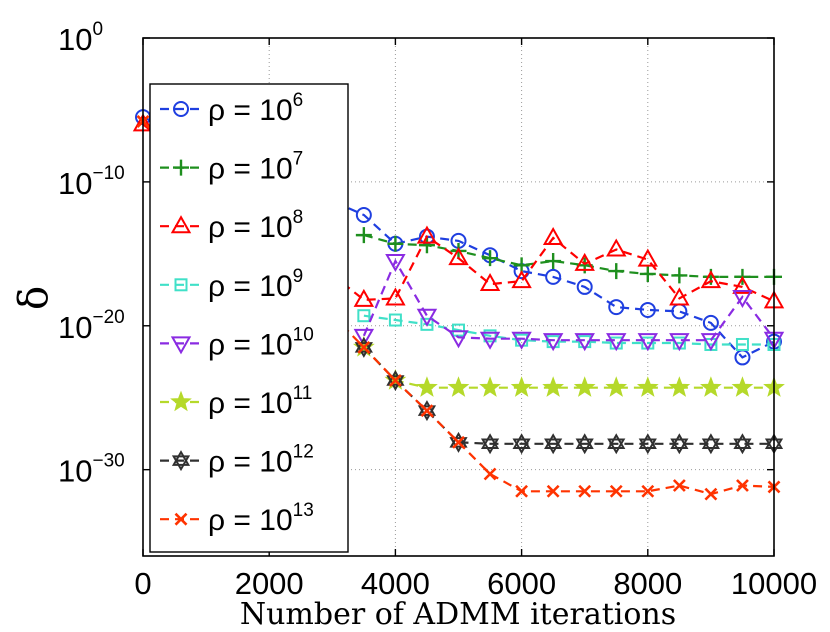 The width and height of the screenshot is (830, 632). What do you see at coordinates (774, 583) in the screenshot?
I see `x-tick-label: 10000` at bounding box center [774, 583].